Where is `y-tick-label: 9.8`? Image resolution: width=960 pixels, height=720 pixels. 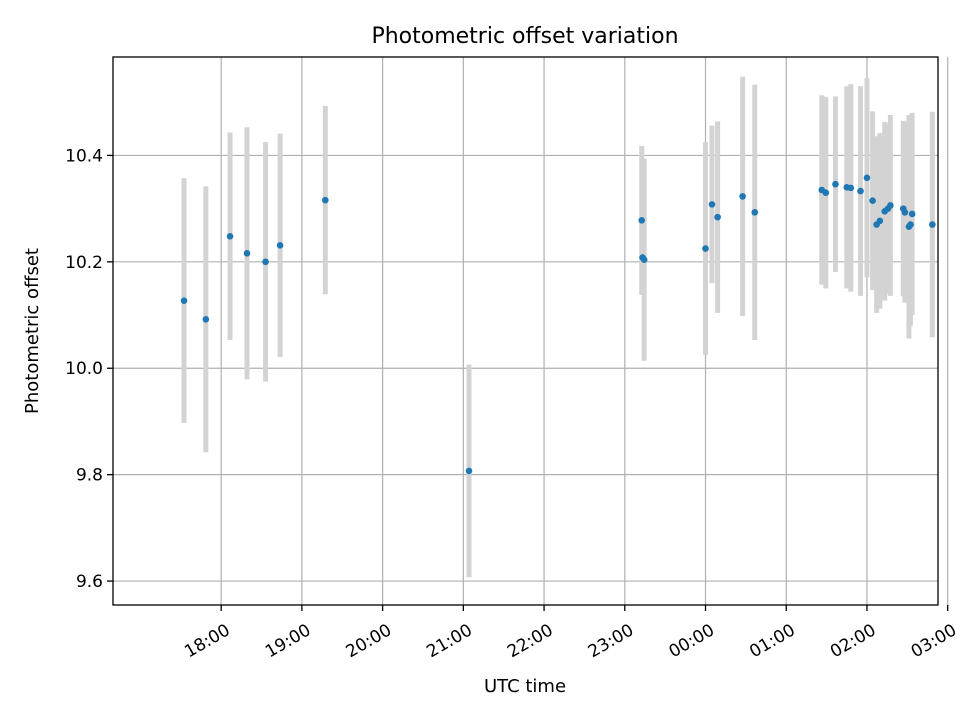
y-tick-label: 9.8 is located at coordinates (89, 476).